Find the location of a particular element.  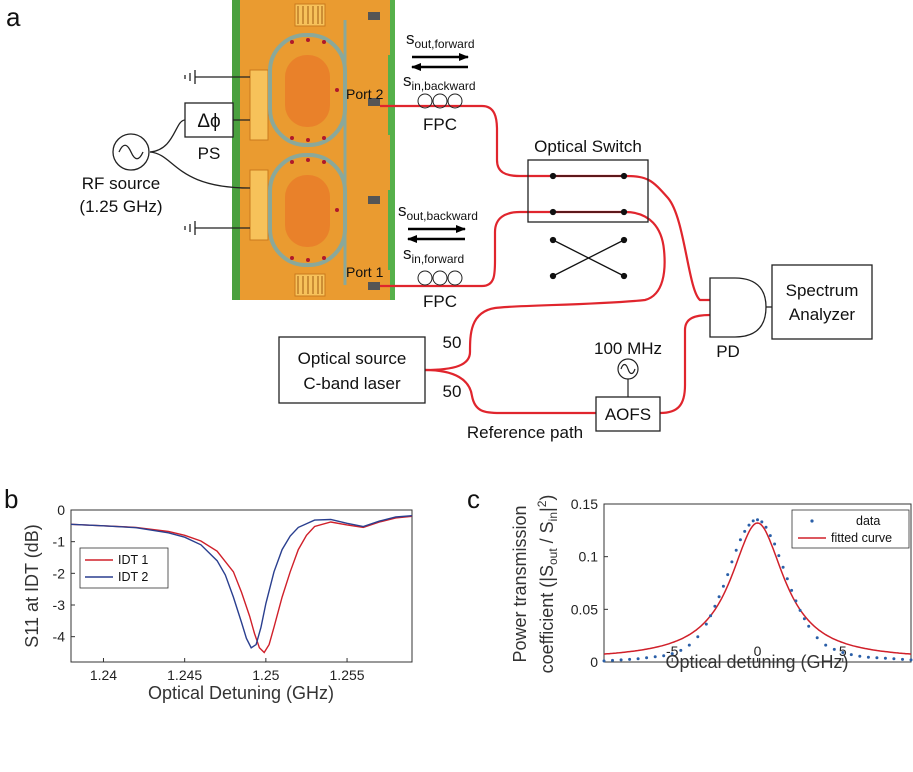

rf-source-label-2: (1.25 GHz) is located at coordinates (120, 206).